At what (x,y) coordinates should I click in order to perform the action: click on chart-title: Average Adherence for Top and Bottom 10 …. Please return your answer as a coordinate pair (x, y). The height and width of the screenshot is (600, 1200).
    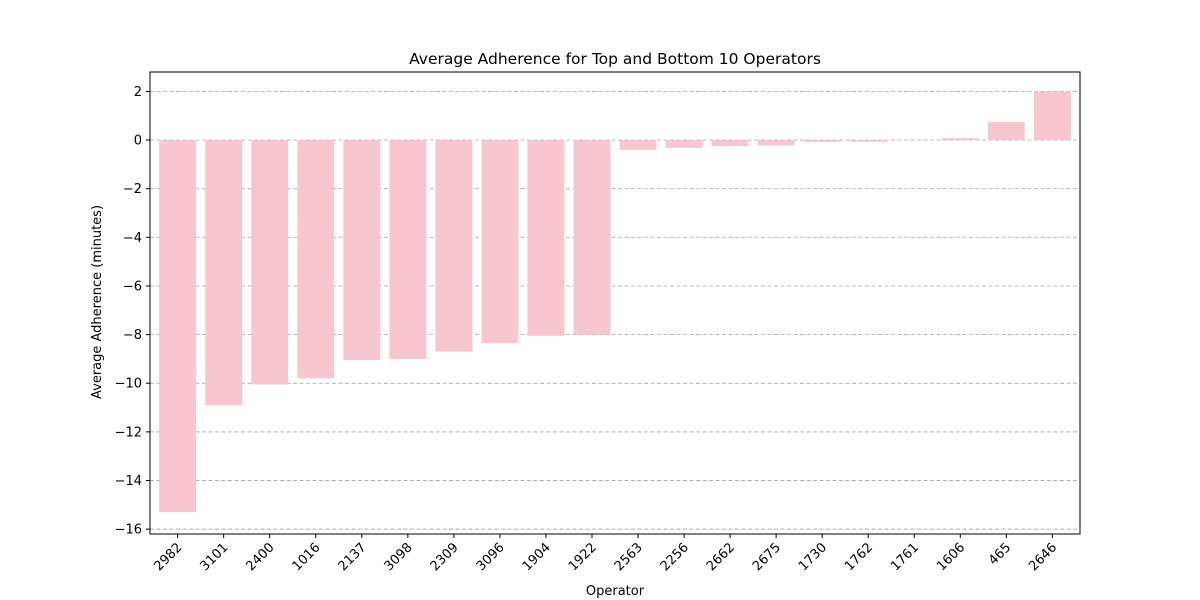
    Looking at the image, I should click on (615, 59).